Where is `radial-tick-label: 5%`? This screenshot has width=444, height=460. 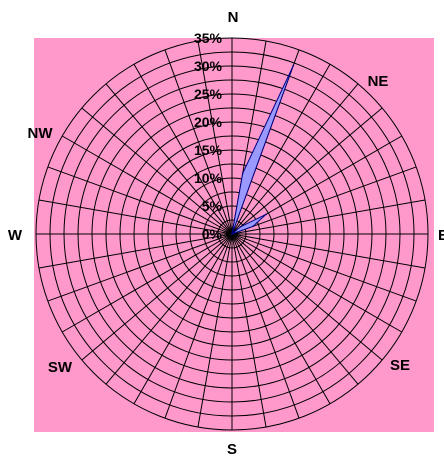
radial-tick-label: 5% is located at coordinates (212, 206).